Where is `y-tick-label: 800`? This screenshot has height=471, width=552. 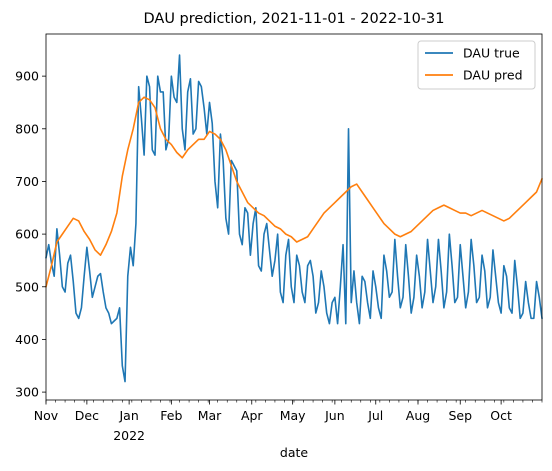
y-tick-label: 800 is located at coordinates (27, 128).